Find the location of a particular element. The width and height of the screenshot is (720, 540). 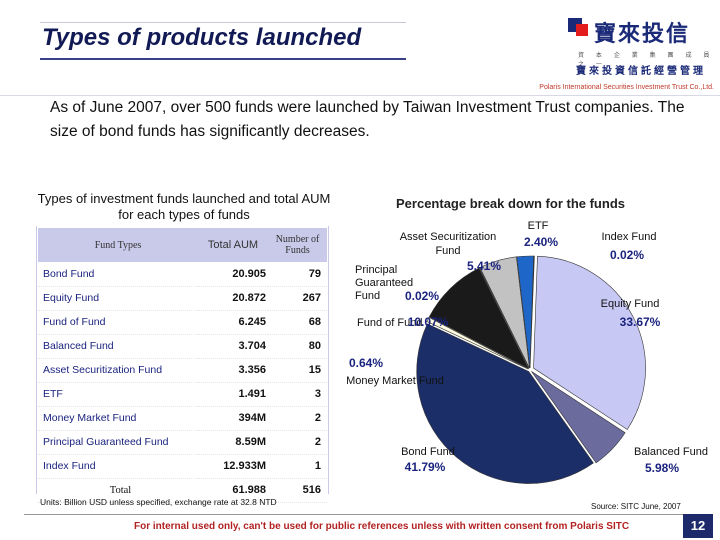

pie-slice-principal-guaranteed-fund is located at coordinates (504, 318).